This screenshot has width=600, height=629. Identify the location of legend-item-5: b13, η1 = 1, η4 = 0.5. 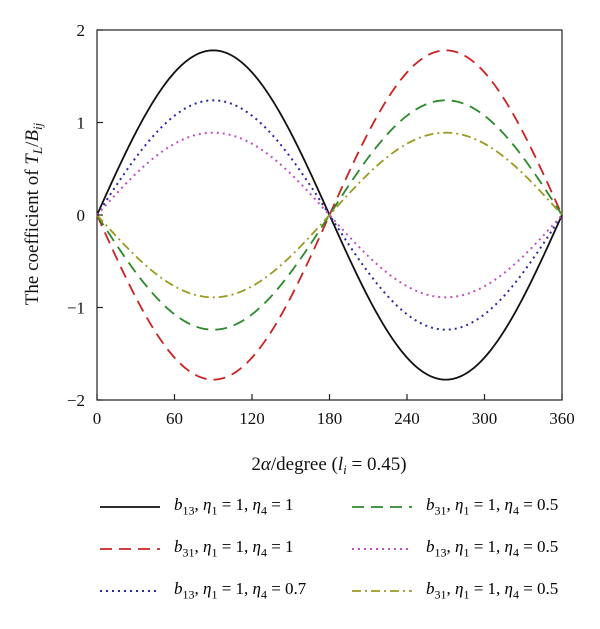
(454, 549).